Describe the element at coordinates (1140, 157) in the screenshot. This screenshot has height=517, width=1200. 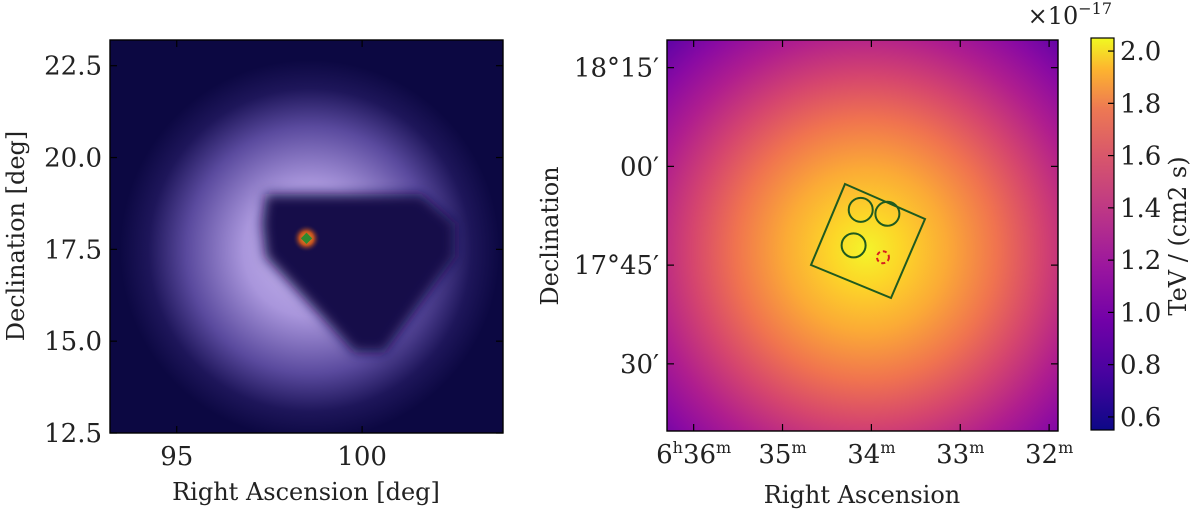
I see `colorbar-tick-label: 1.6` at that location.